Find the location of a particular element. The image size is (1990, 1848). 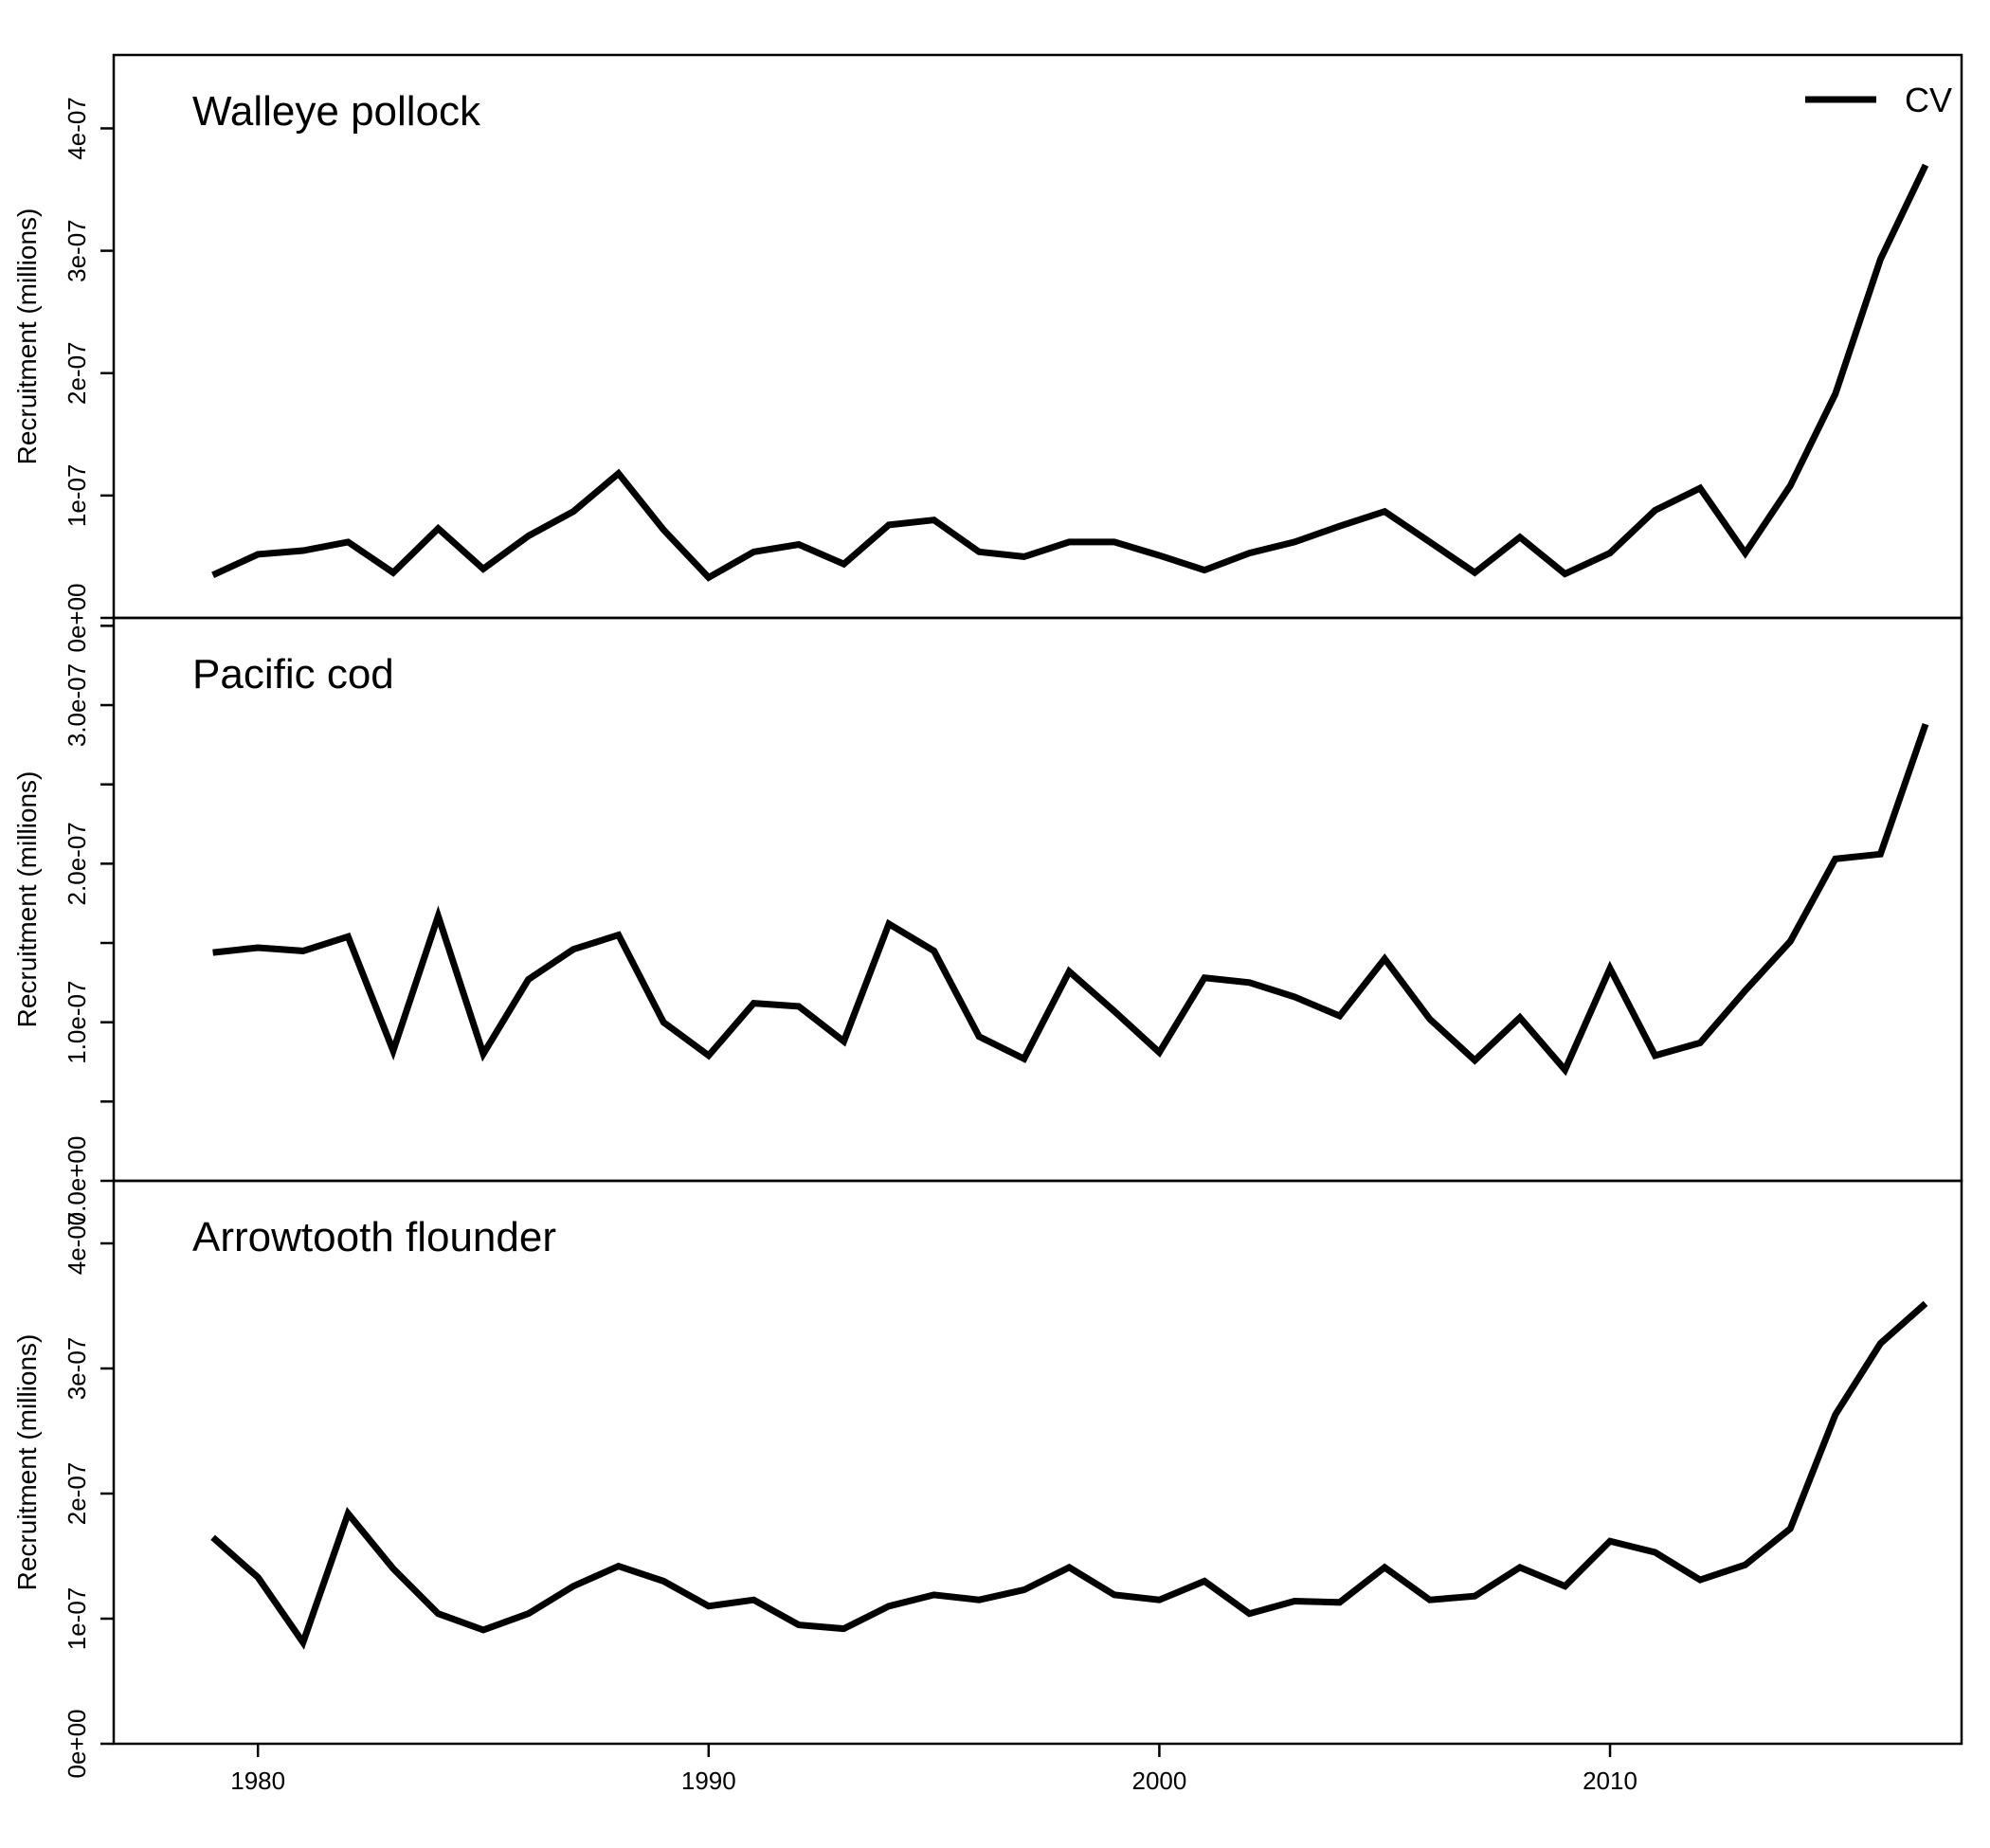

panel-2-ytick-label: 2.0e-07 is located at coordinates (77, 864).